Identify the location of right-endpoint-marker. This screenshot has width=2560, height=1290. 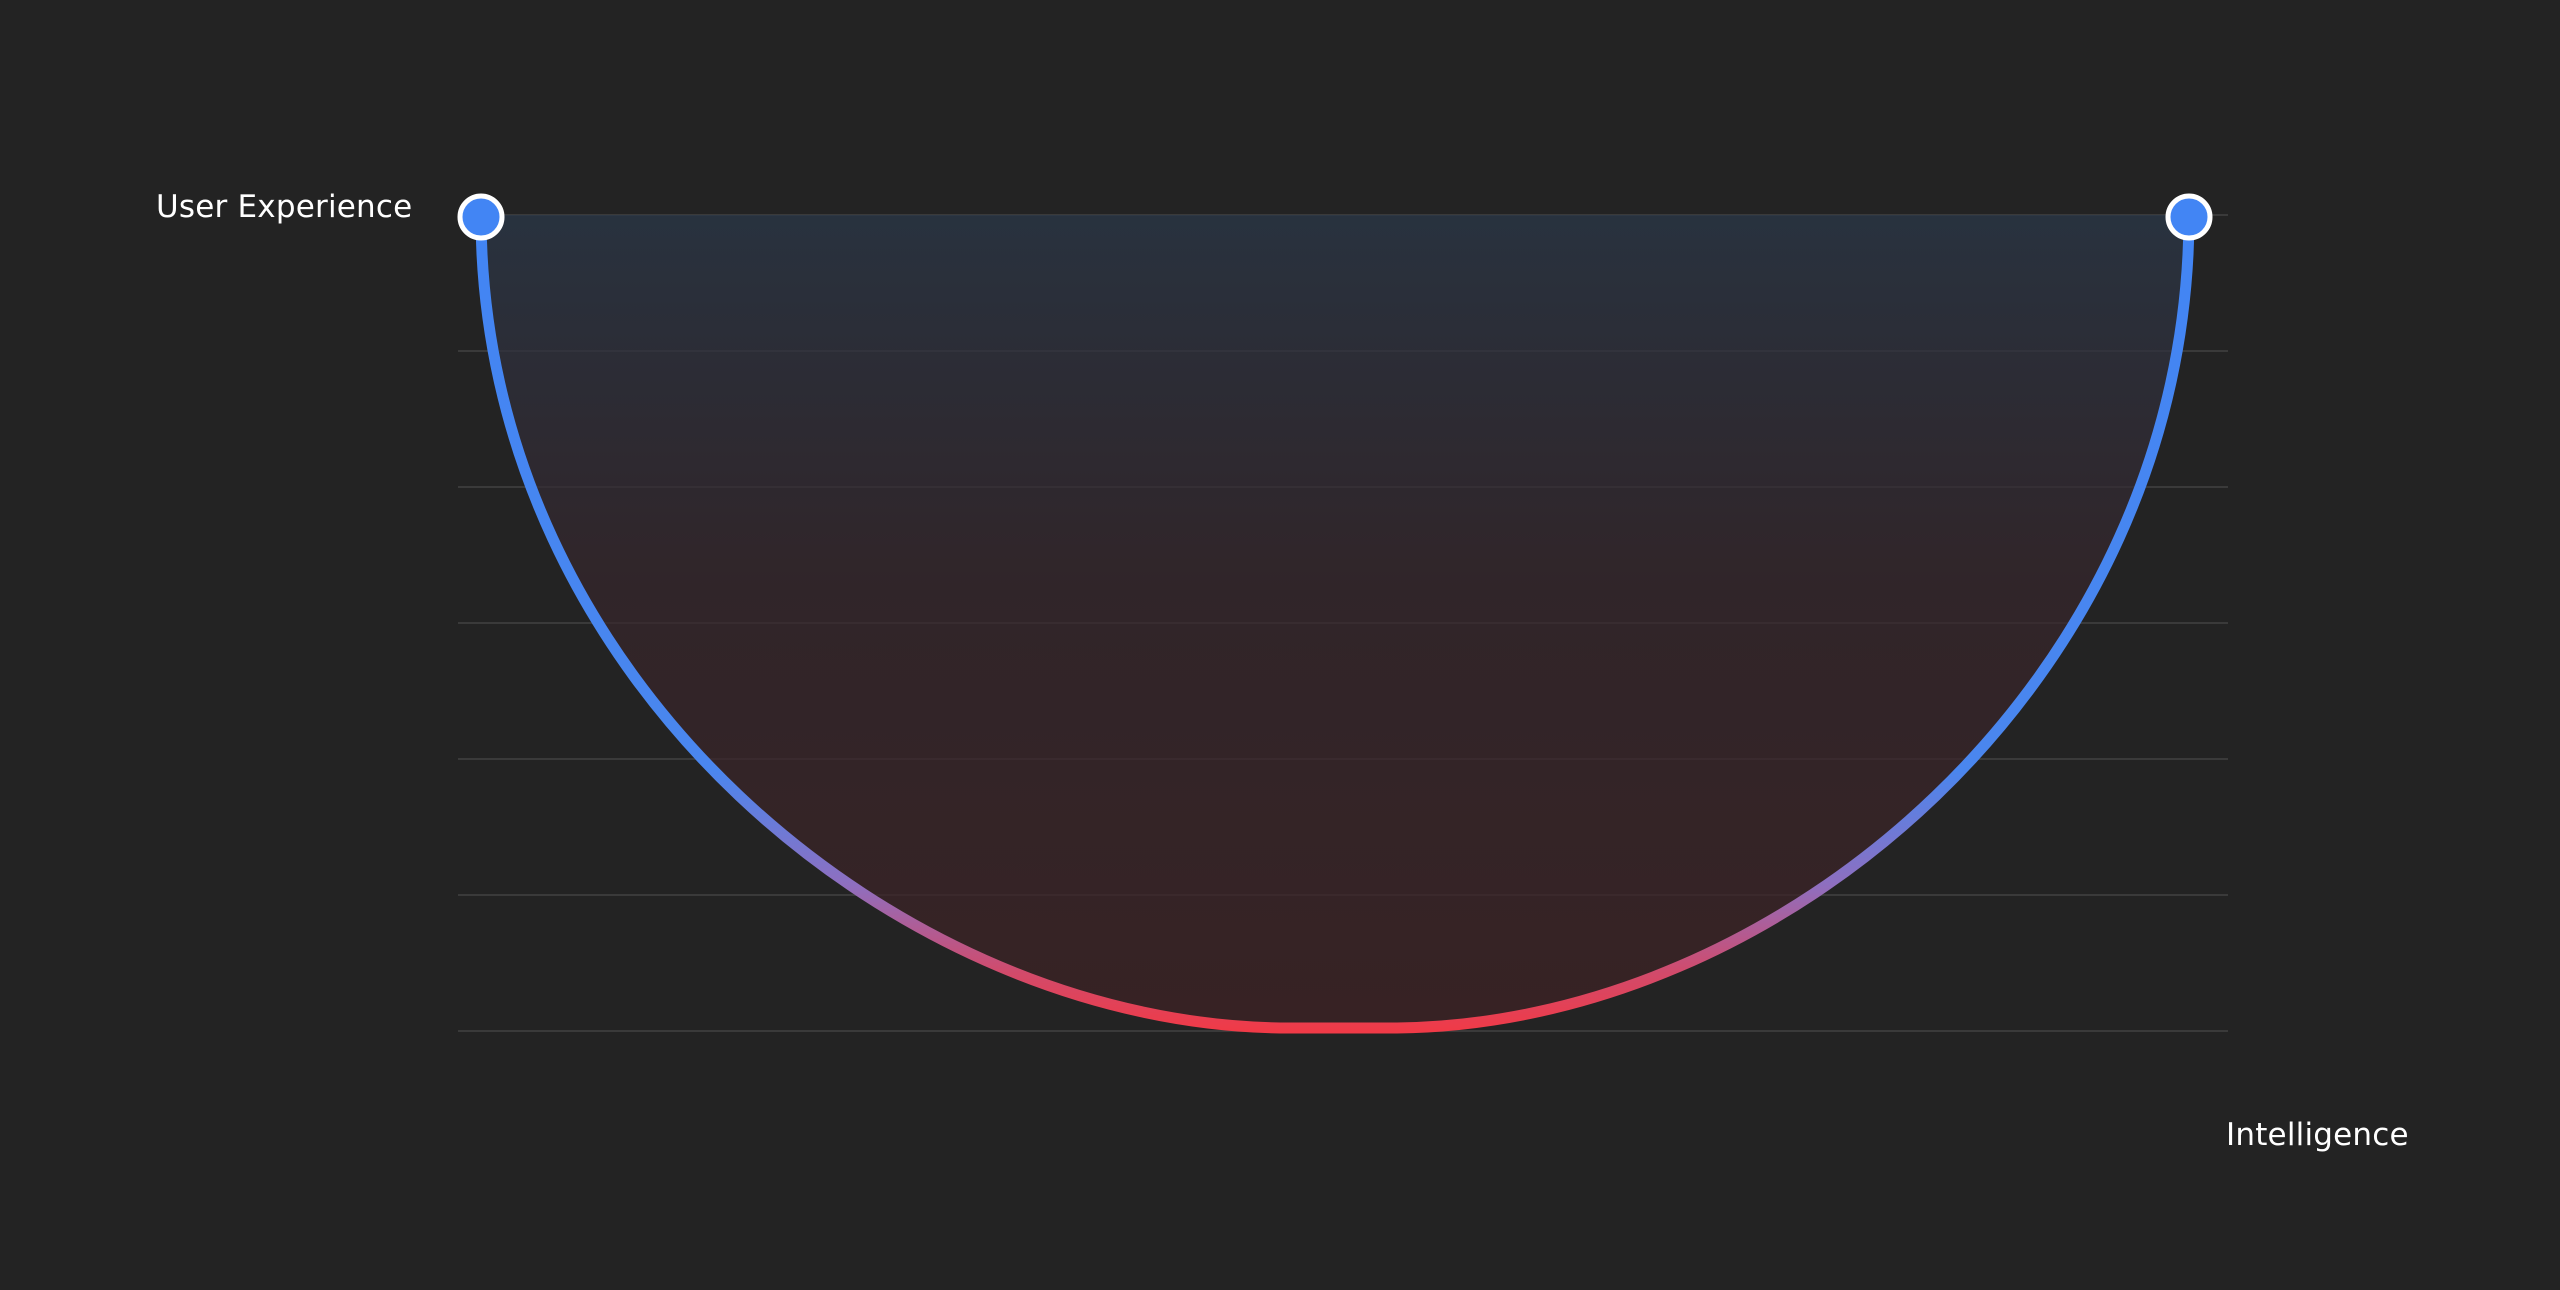
(2189, 217).